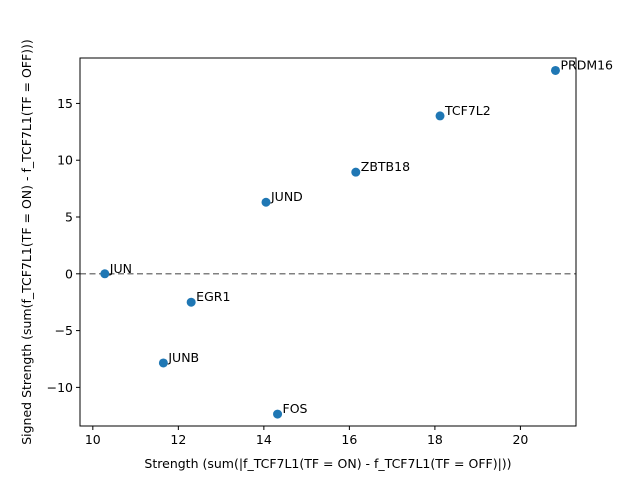 The width and height of the screenshot is (640, 480). I want to click on y-tick-label: 0, so click(69, 273).